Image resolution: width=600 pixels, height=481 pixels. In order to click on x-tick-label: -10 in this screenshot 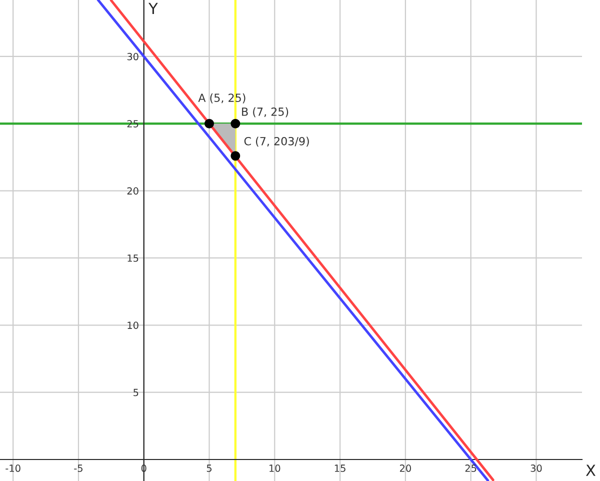, I will do `click(13, 468)`.